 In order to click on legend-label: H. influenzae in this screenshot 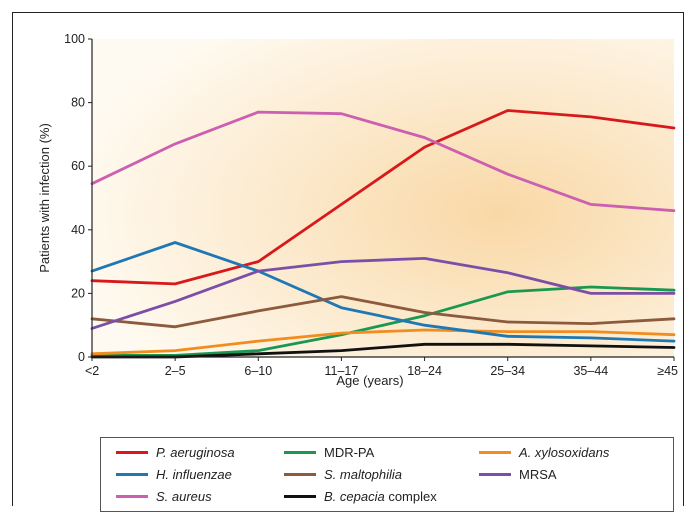, I will do `click(194, 474)`.